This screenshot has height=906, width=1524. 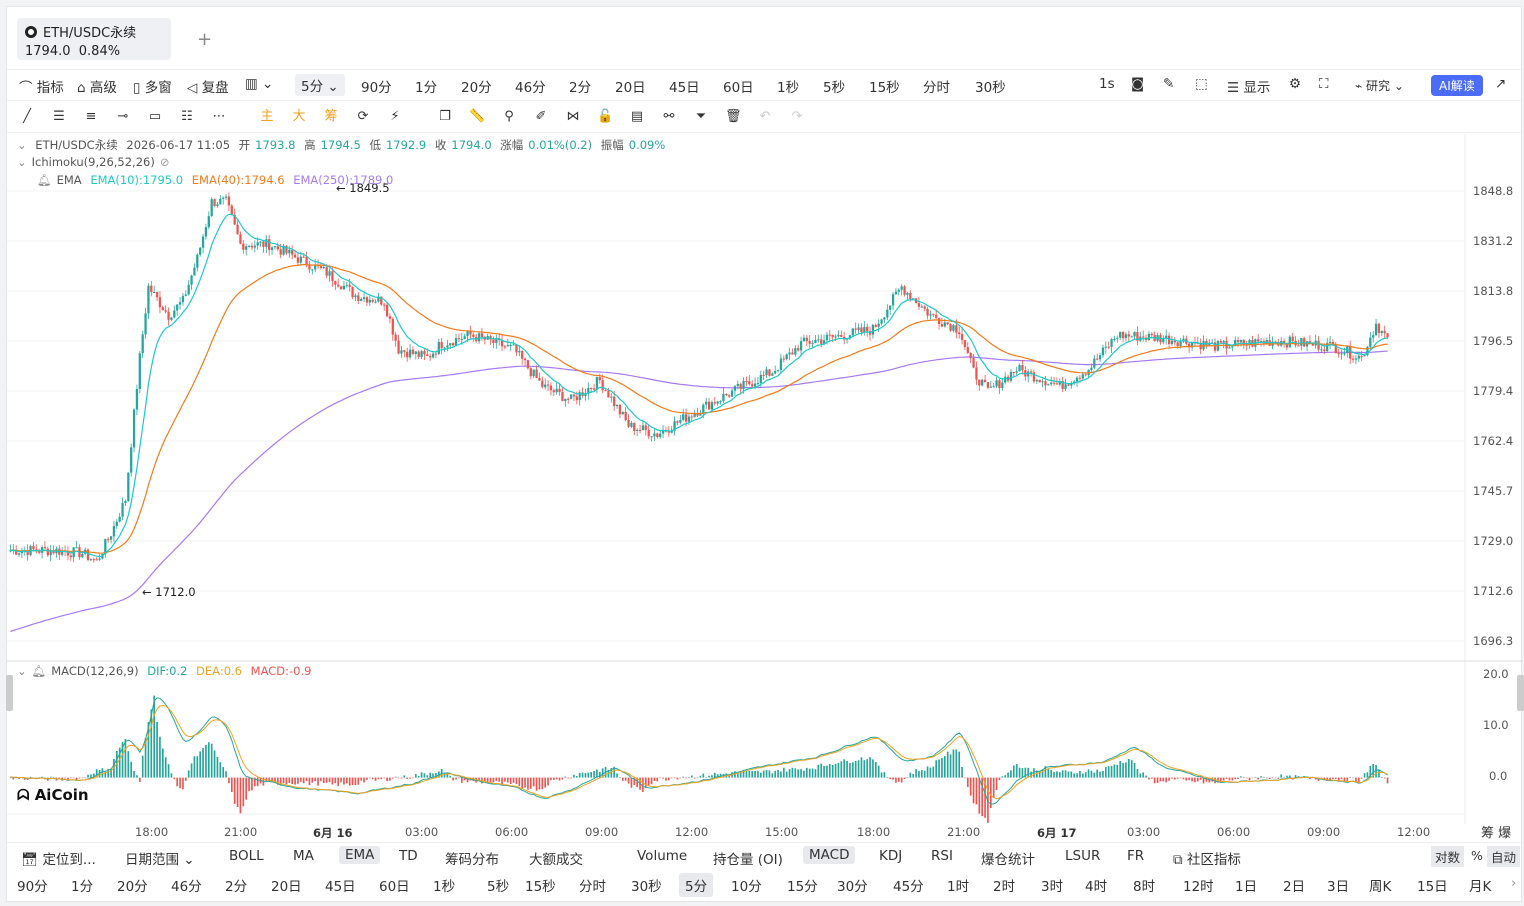 What do you see at coordinates (1246, 887) in the screenshot?
I see `bottom-interval-24: 1日` at bounding box center [1246, 887].